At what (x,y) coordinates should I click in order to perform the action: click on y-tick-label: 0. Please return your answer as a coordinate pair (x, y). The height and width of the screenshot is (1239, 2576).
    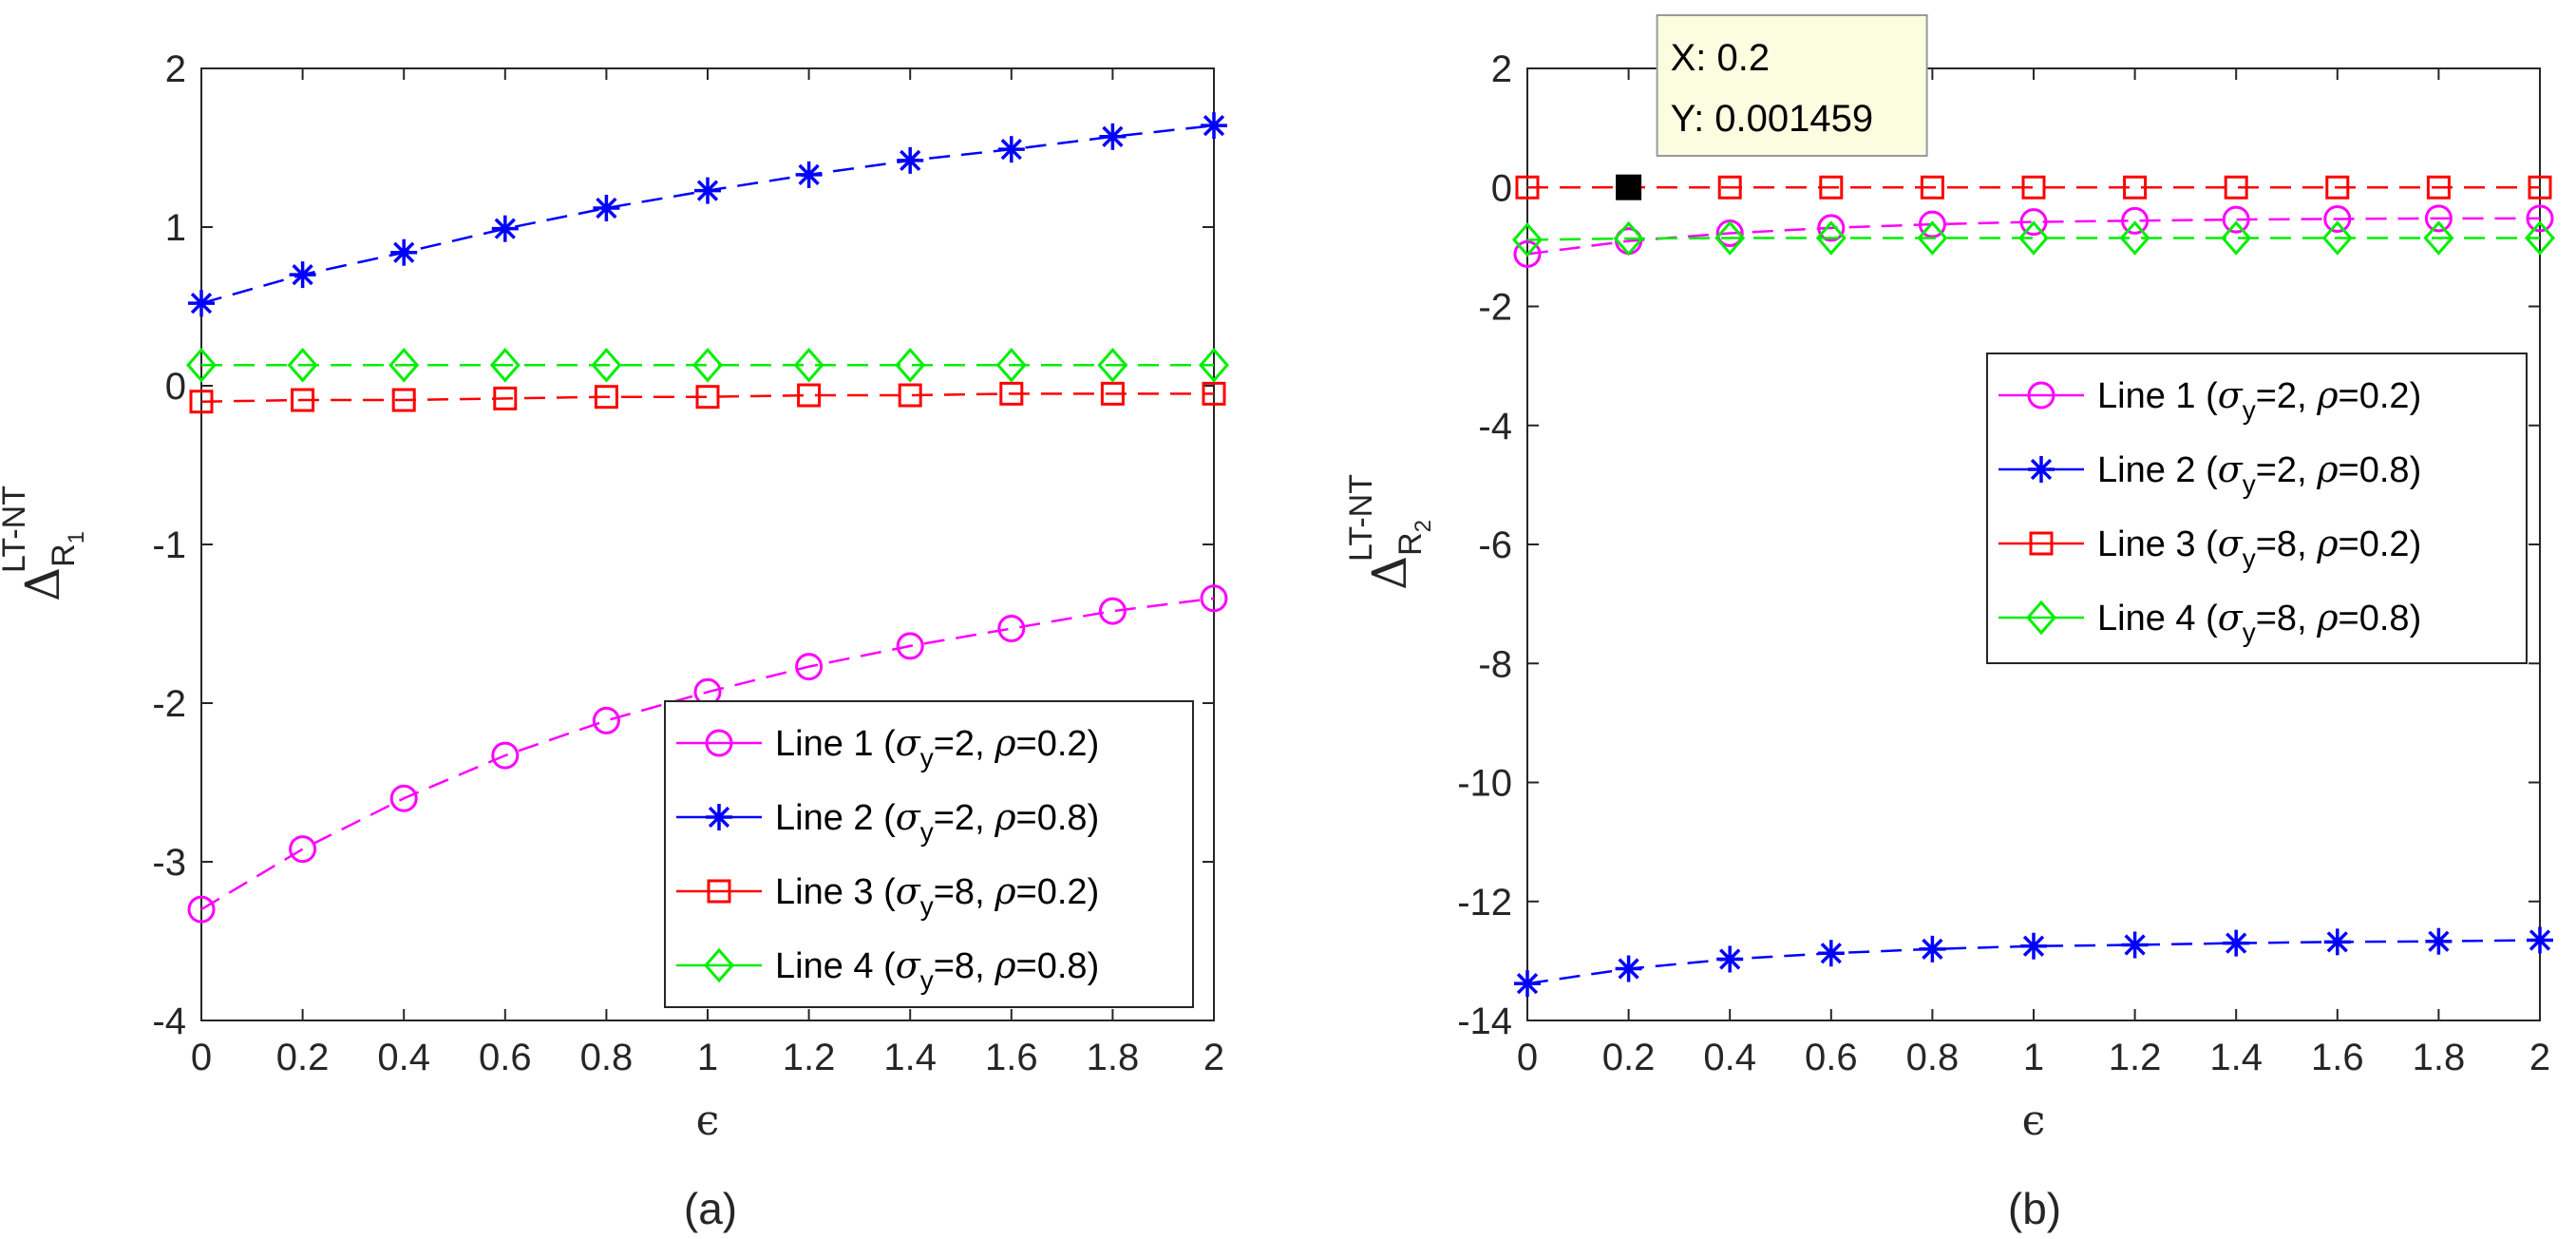
    Looking at the image, I should click on (175, 387).